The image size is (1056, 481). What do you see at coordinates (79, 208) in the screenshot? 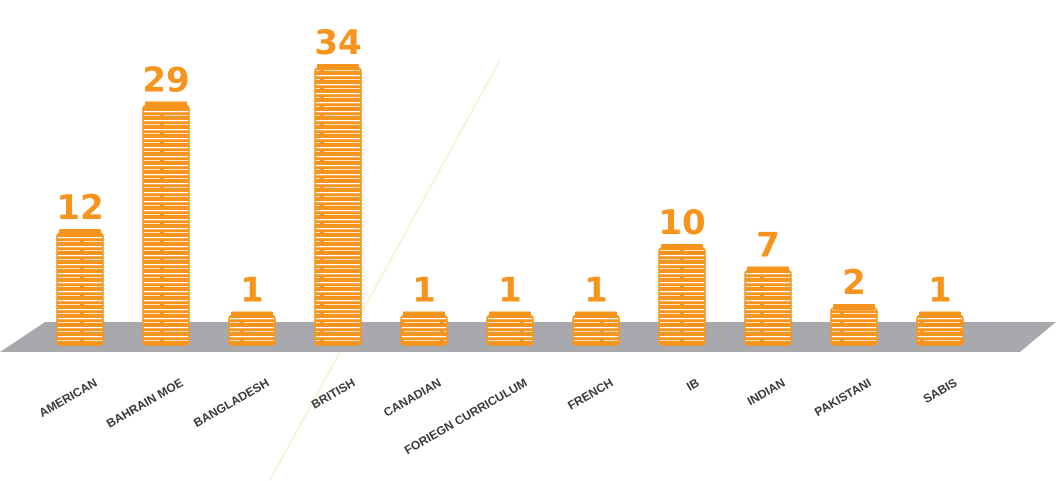
I see `value-label: 12` at bounding box center [79, 208].